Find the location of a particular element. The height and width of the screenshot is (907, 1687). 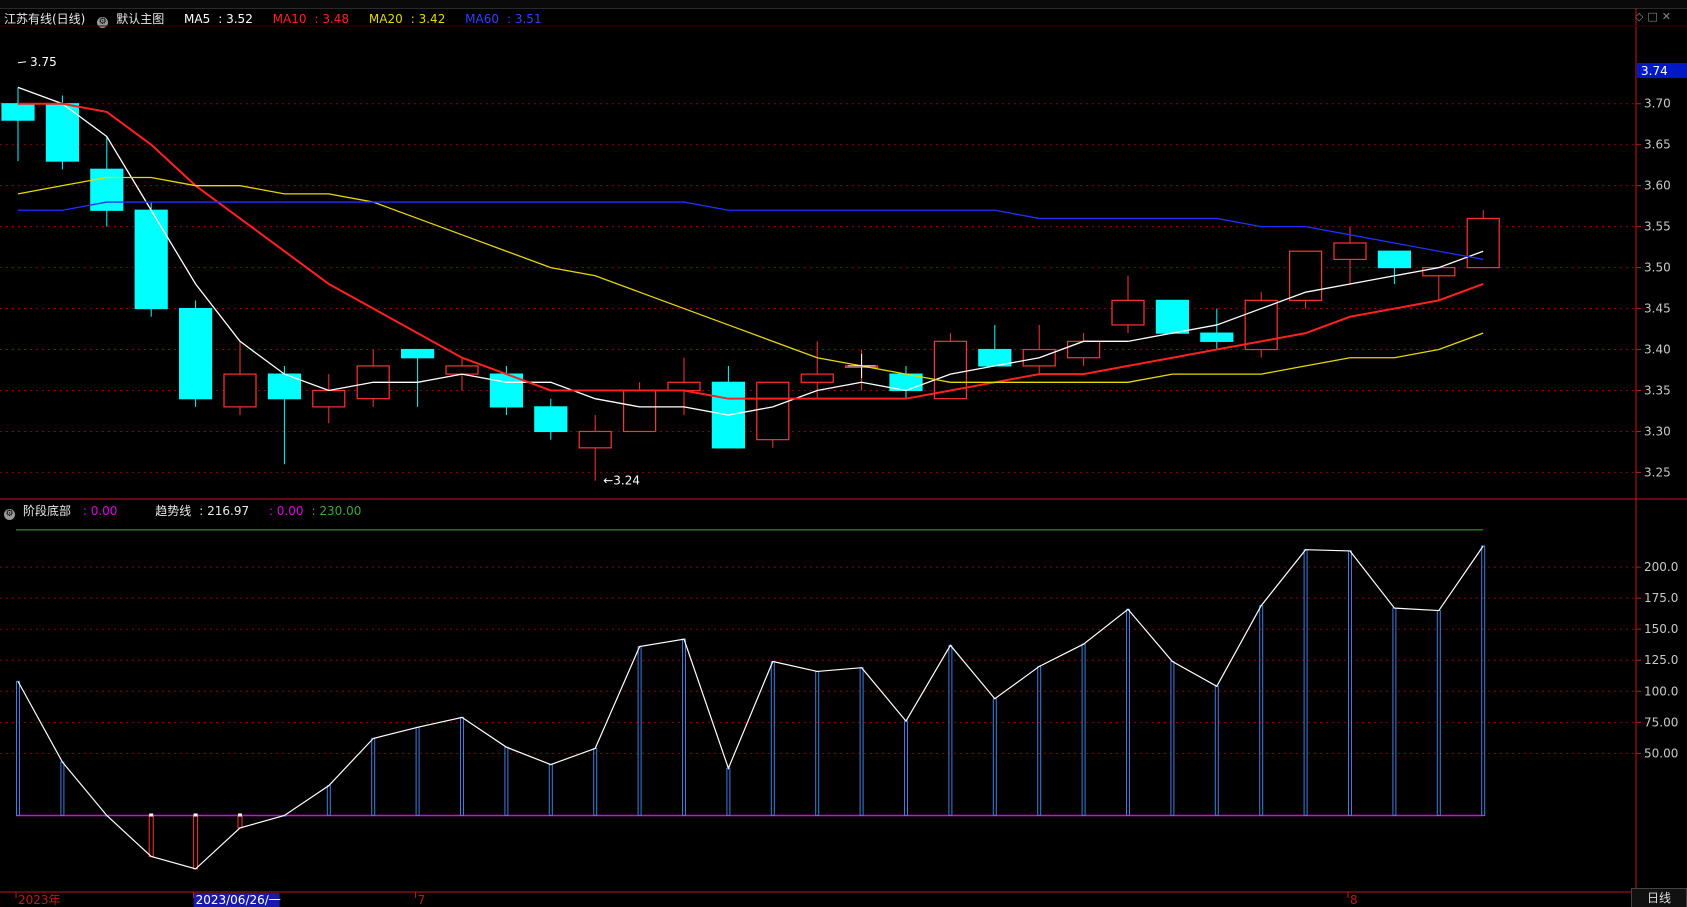

y-tick-label: 50.00 is located at coordinates (1661, 753).